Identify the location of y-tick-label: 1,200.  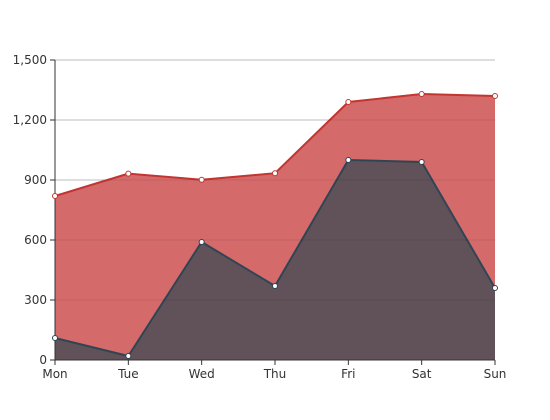
(30, 120).